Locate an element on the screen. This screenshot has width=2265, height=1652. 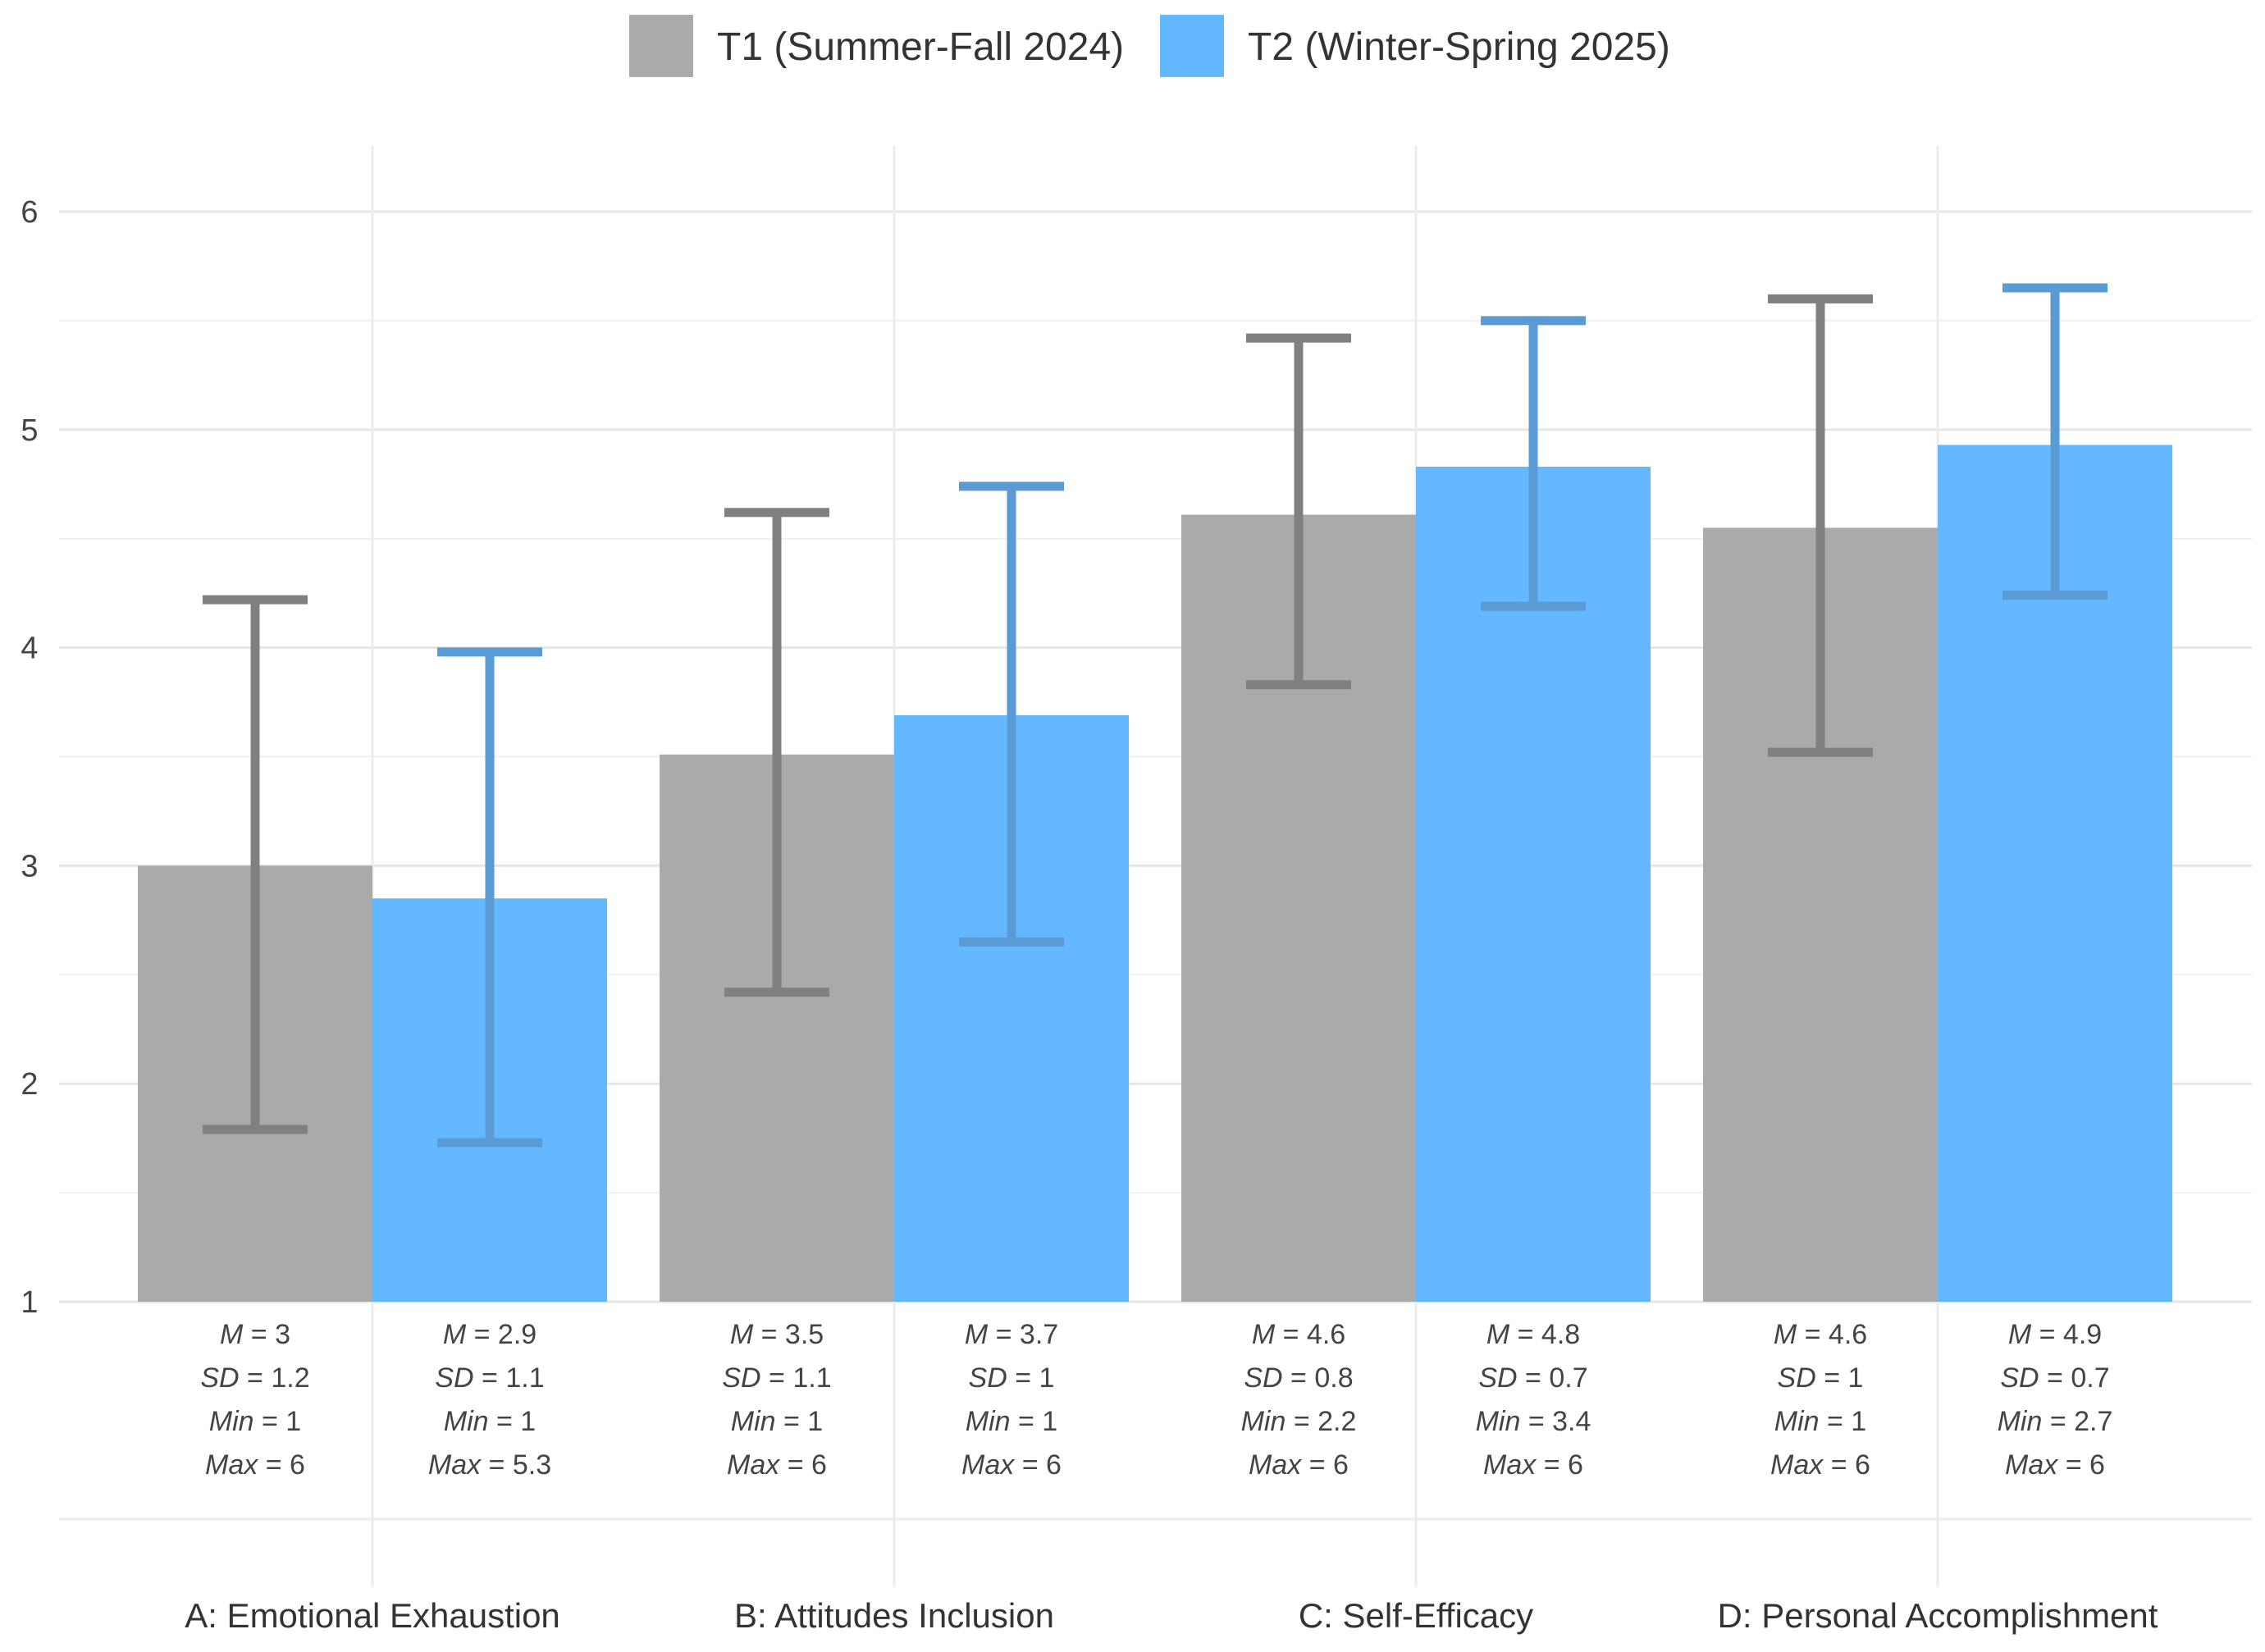
y-tick-label: 5 is located at coordinates (30, 430).